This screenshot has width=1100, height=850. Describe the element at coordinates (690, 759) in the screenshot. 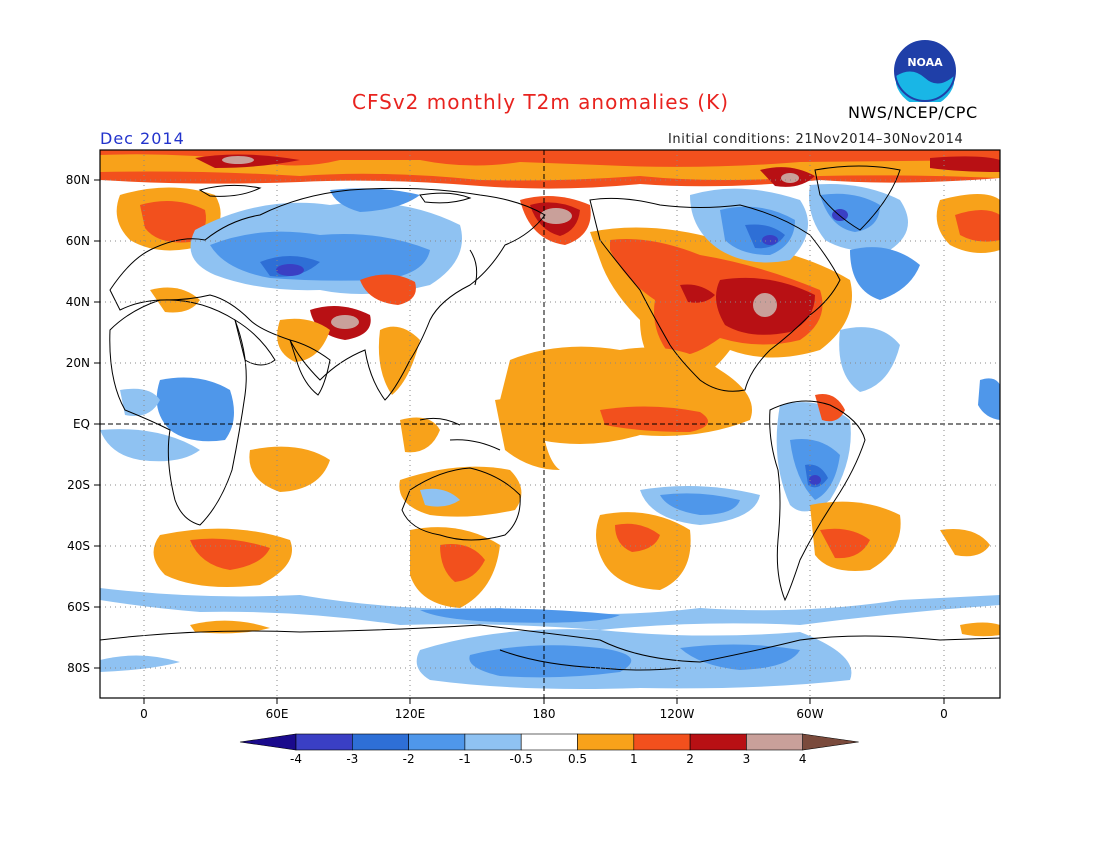

I see `colorbar-tick-label: 2` at that location.